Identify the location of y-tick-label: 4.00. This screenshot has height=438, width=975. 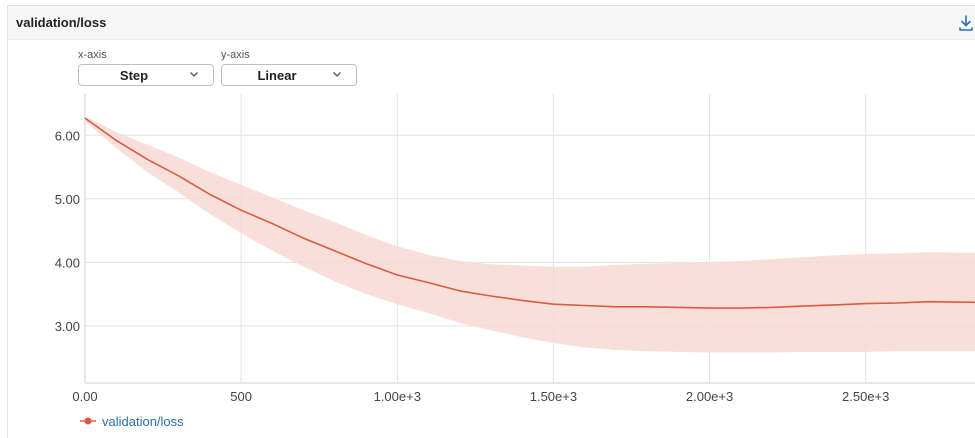
(67, 262).